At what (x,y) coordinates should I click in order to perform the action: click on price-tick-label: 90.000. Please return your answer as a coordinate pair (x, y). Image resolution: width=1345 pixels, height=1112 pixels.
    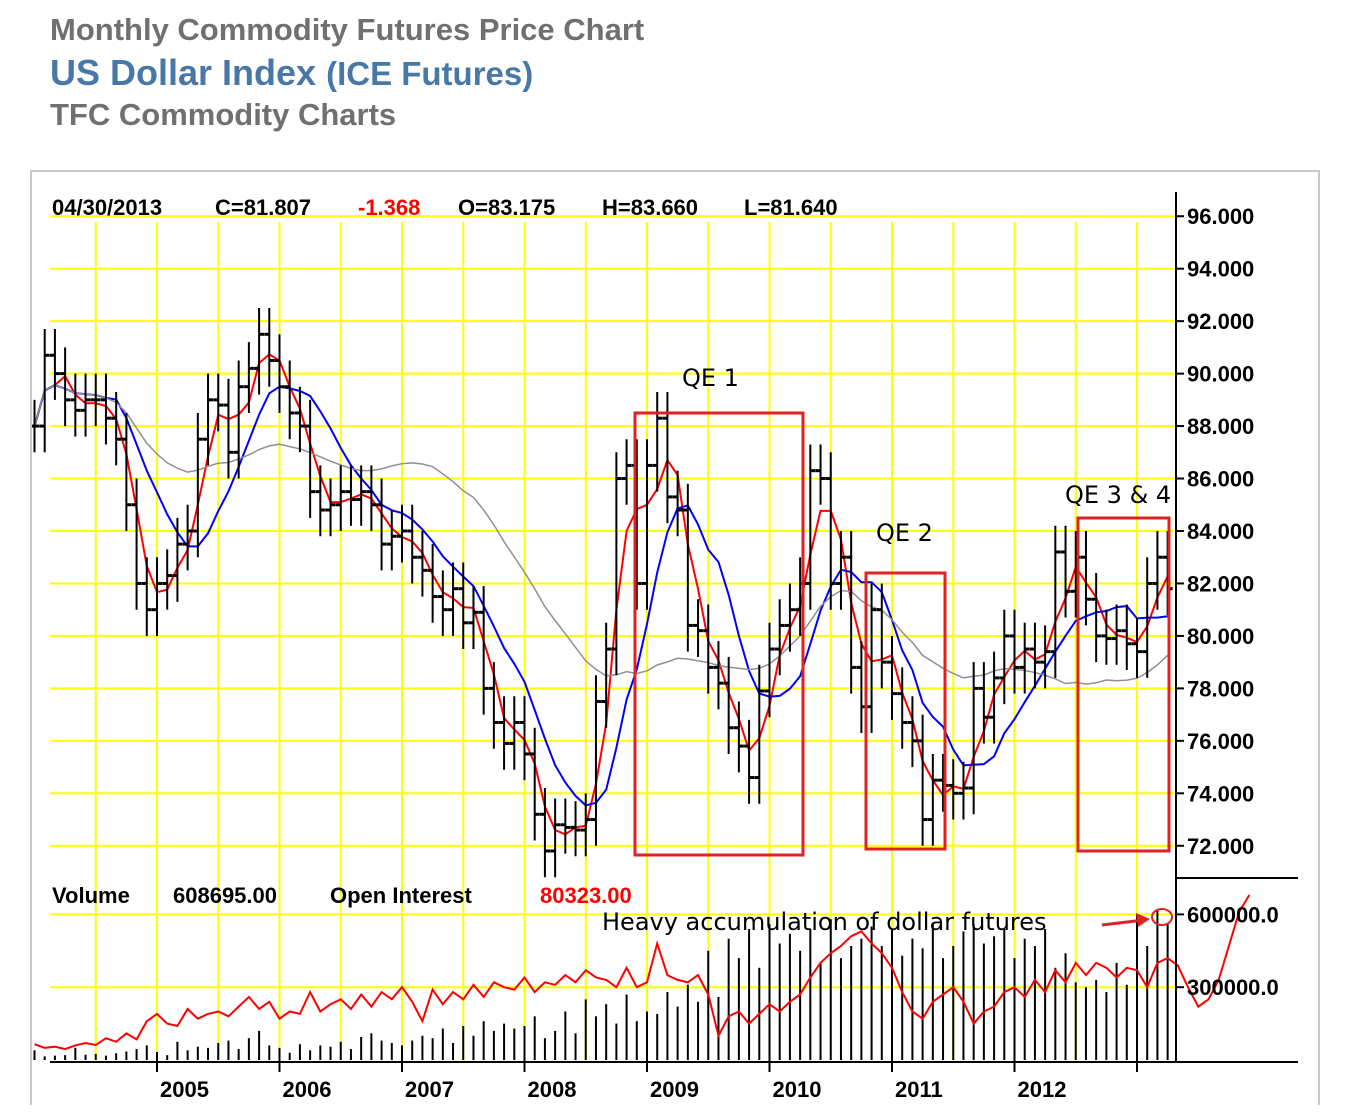
    Looking at the image, I should click on (1220, 374).